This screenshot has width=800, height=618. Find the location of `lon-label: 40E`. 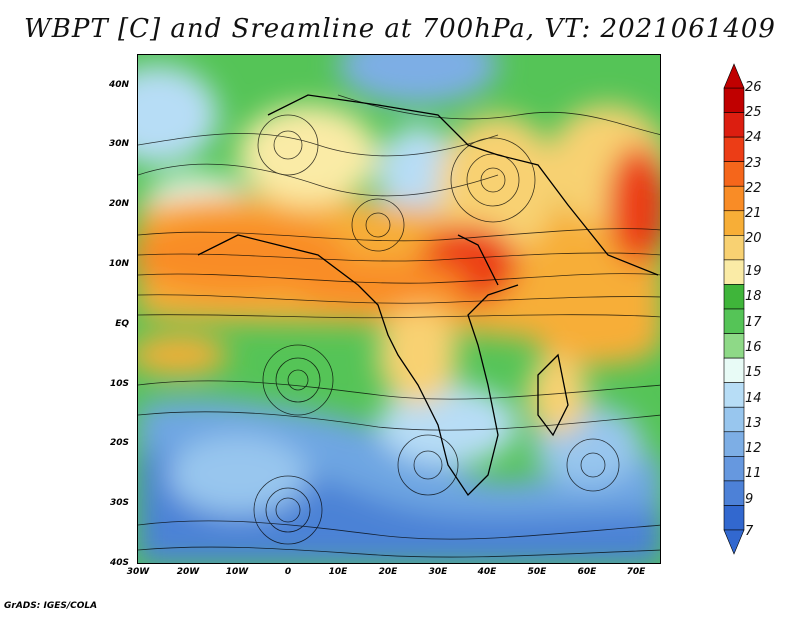

lon-label: 40E is located at coordinates (487, 572).